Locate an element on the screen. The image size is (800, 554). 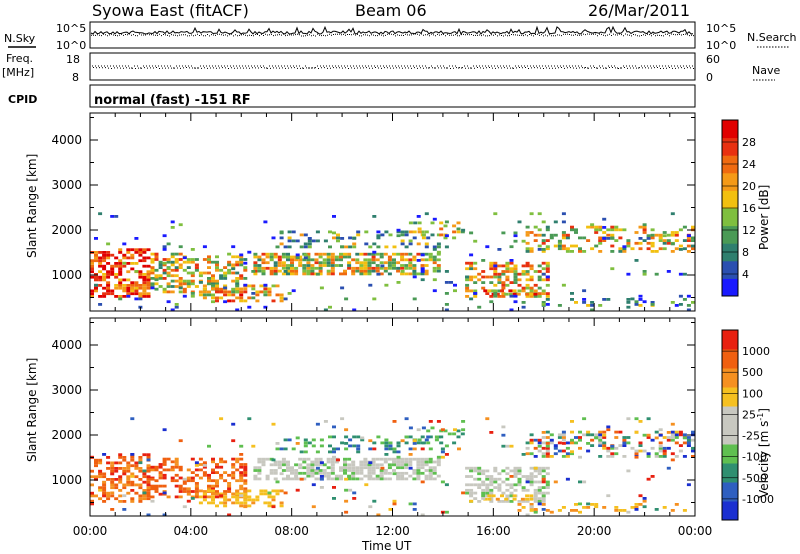
colorbar-swatch is located at coordinates (730, 359).